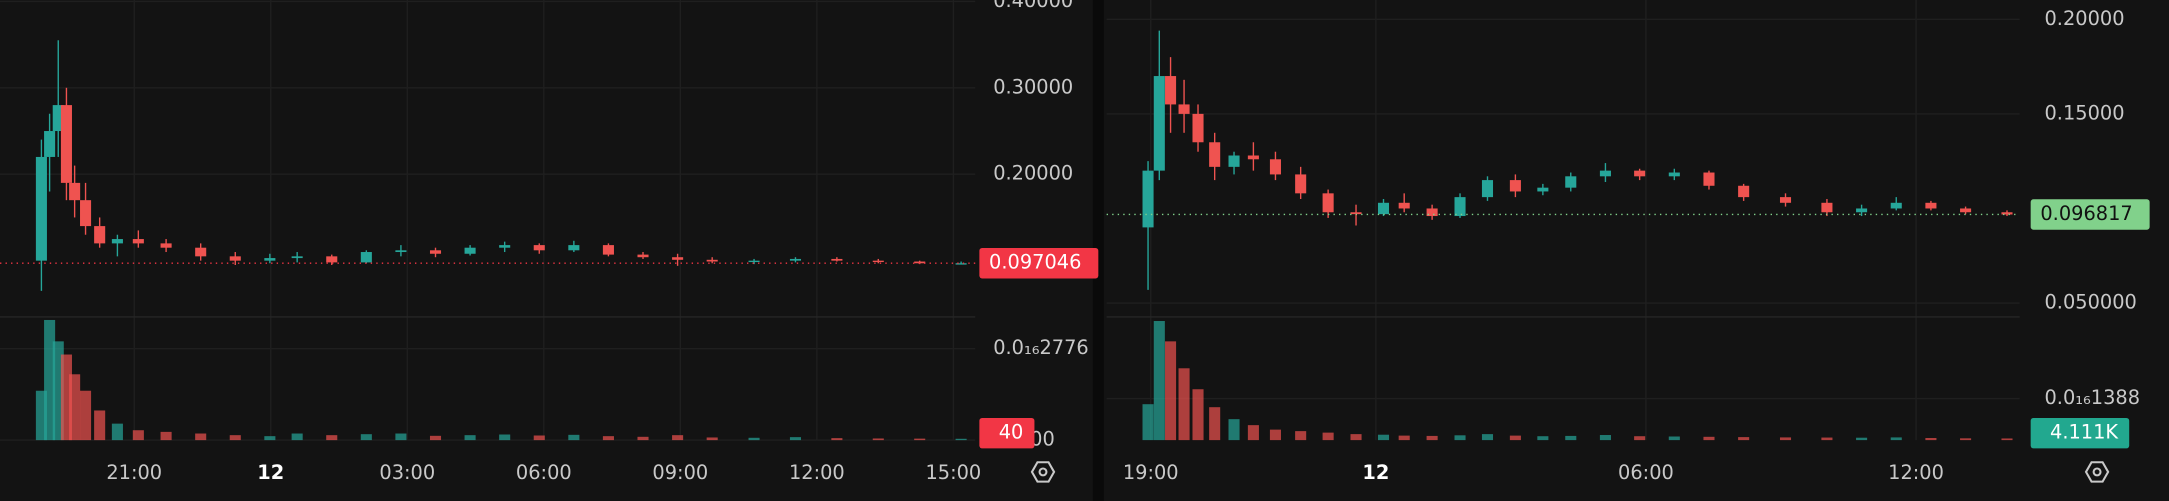 This screenshot has height=501, width=2169. Describe the element at coordinates (680, 472) in the screenshot. I see `x-tick-label: 09:00` at that location.